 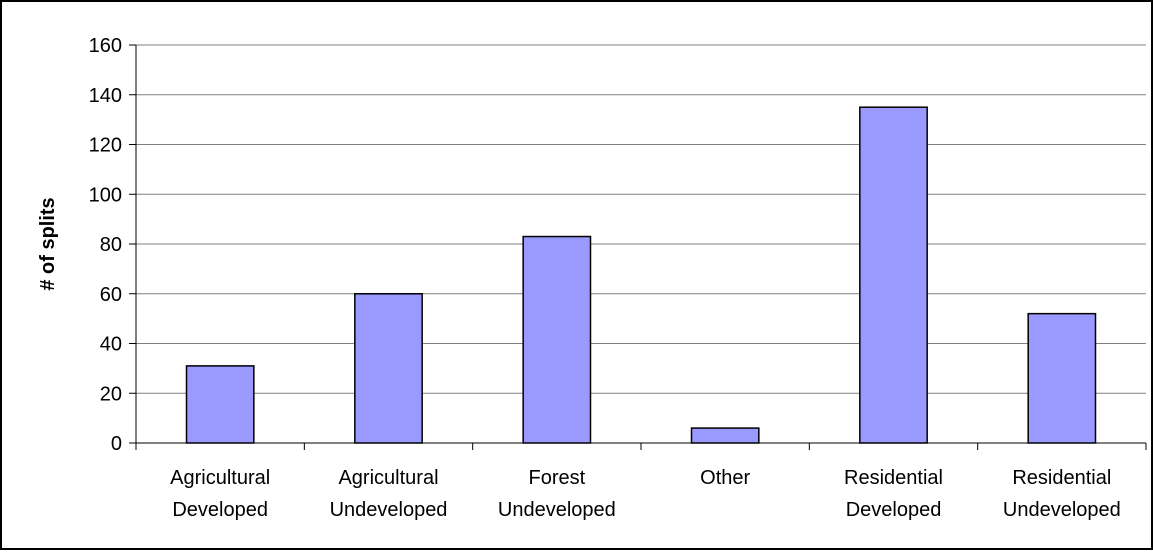 I want to click on y-axis-label: # of splits, so click(x=48, y=243).